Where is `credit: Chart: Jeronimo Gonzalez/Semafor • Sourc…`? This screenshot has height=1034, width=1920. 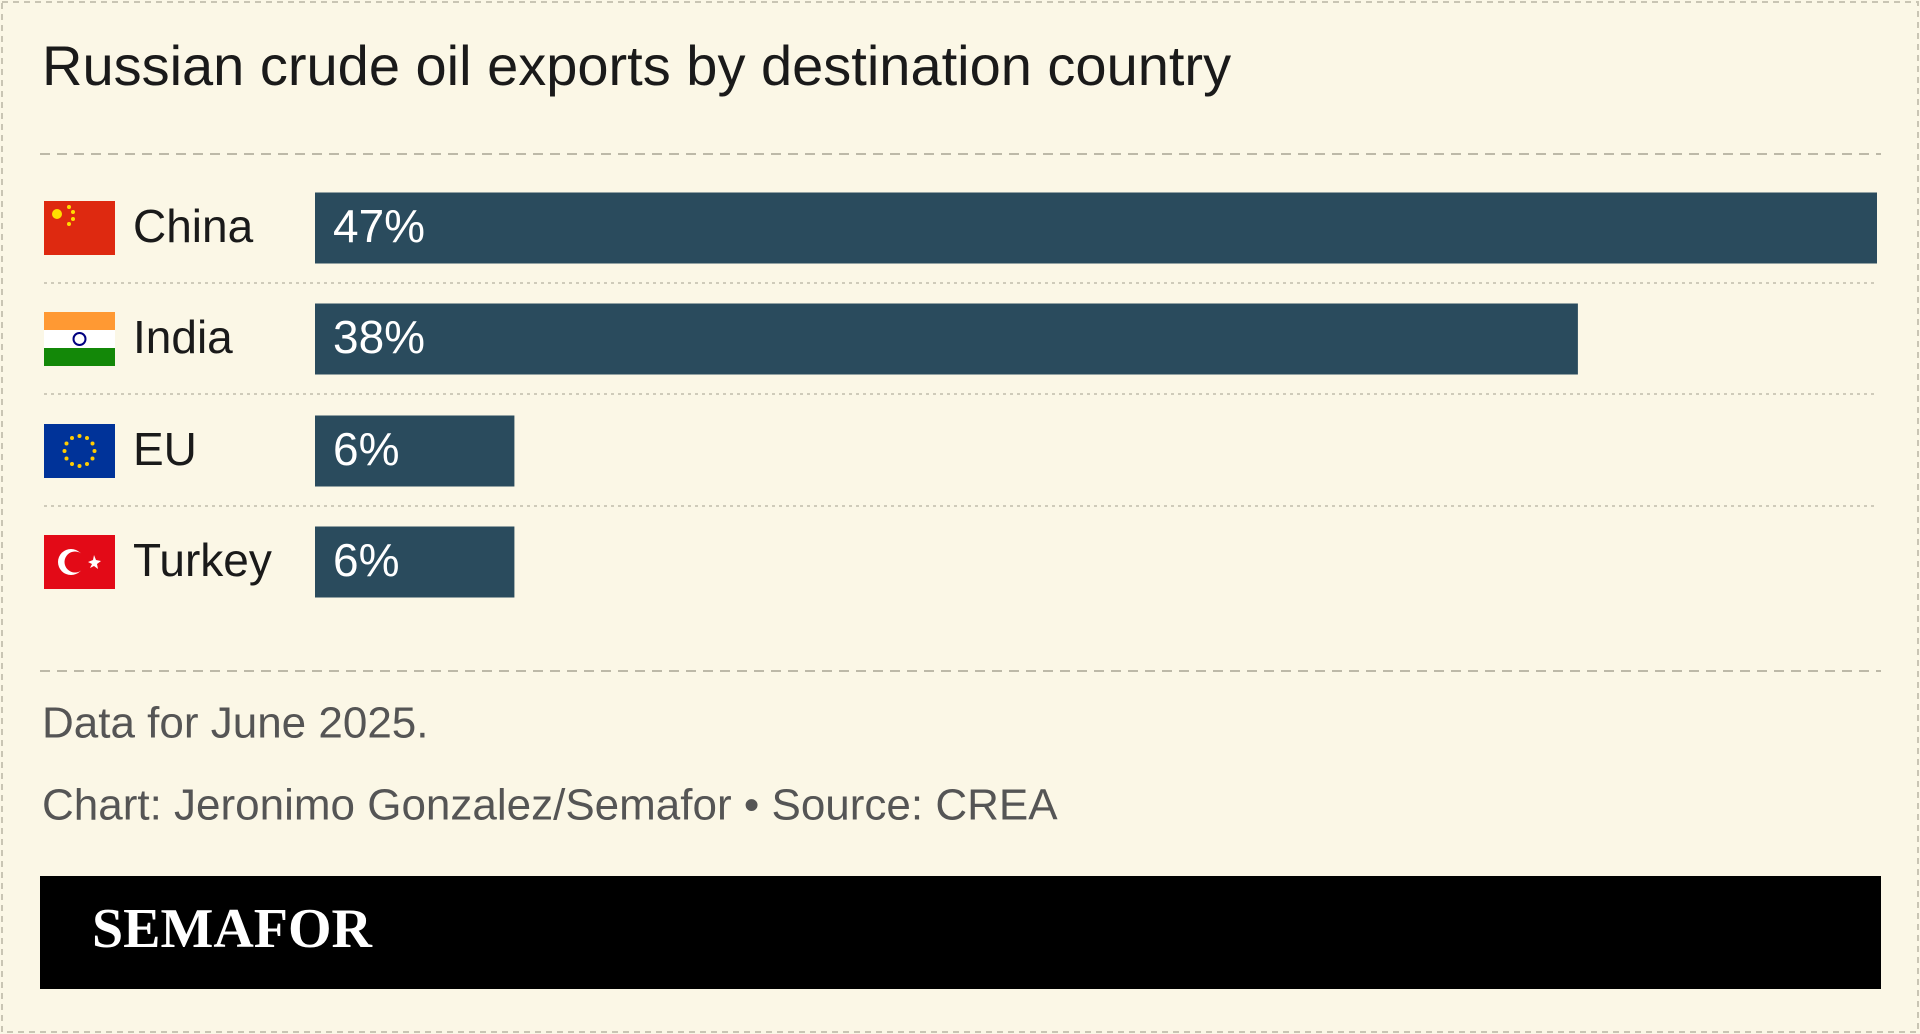
credit: Chart: Jeronimo Gonzalez/Semafor • Sourc… is located at coordinates (550, 805).